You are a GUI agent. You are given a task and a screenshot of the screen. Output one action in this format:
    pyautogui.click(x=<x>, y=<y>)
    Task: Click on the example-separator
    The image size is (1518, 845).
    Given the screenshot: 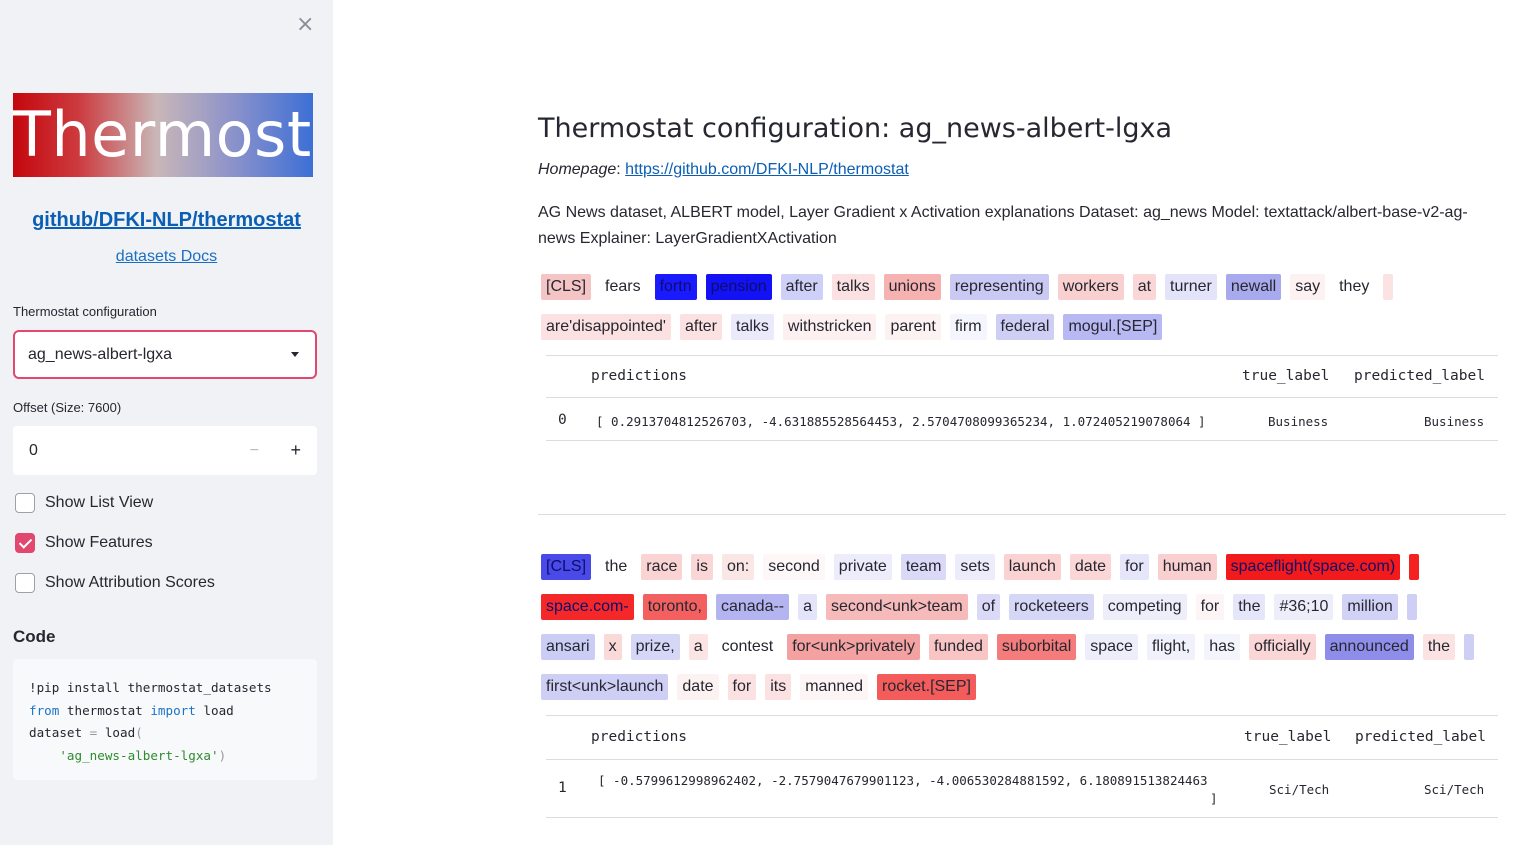 What is the action you would take?
    pyautogui.click(x=1022, y=514)
    